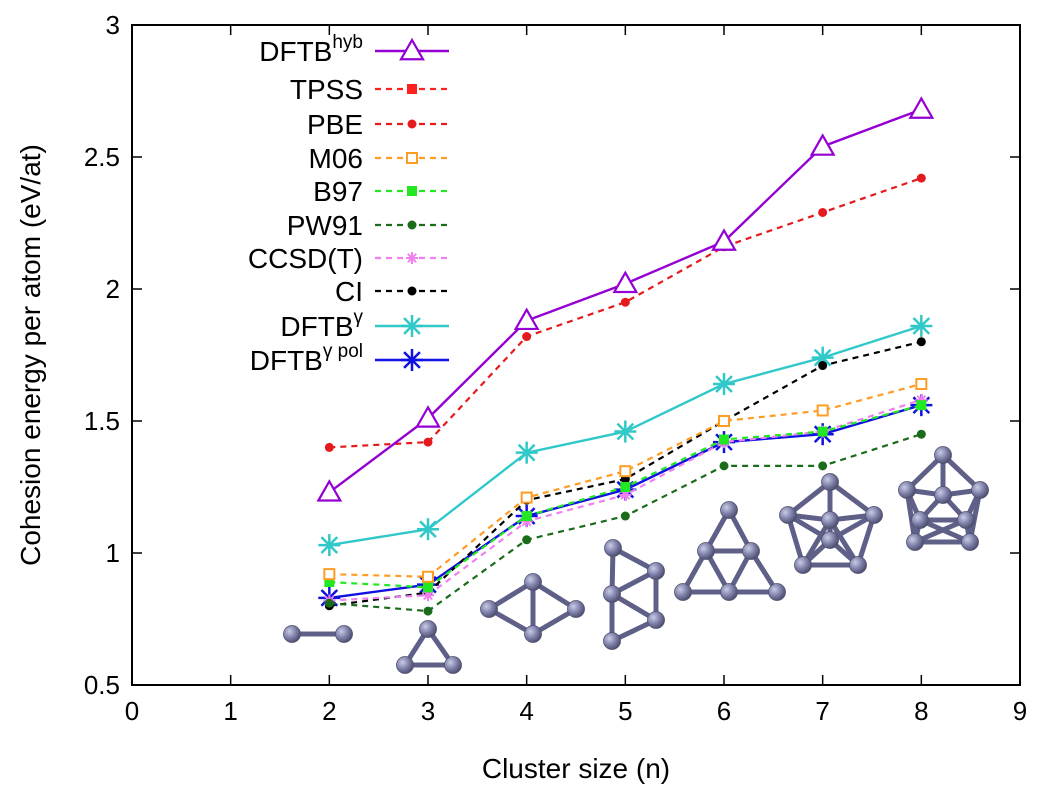 The image size is (1037, 788). I want to click on x-tick-label: 0, so click(132, 711).